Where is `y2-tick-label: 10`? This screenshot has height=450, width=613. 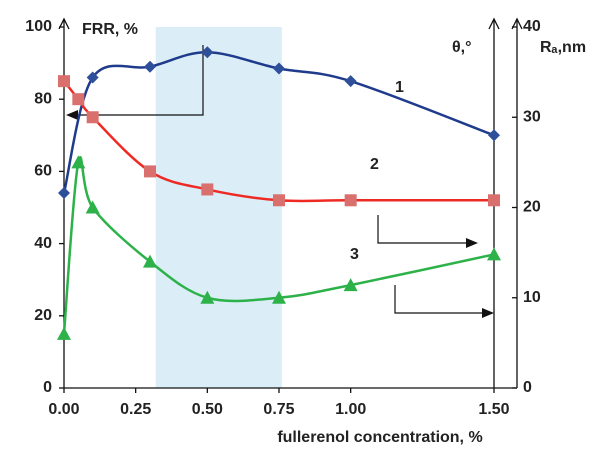
y2-tick-label: 10 is located at coordinates (532, 297).